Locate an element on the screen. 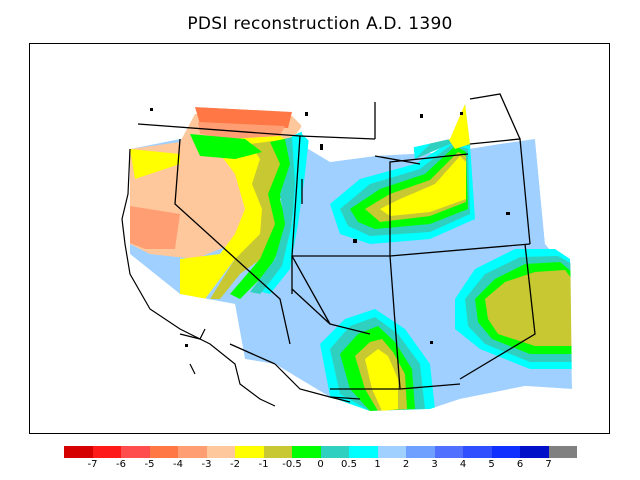 The width and height of the screenshot is (640, 480). colorbar-tick-label: -3 is located at coordinates (206, 464).